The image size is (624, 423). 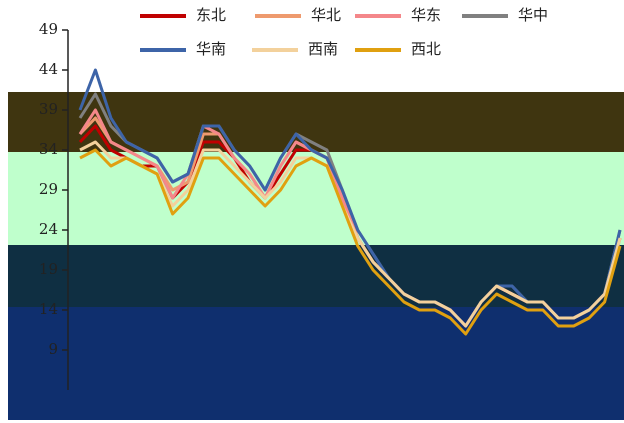 I want to click on y-tick-label: 34, so click(x=48, y=149).